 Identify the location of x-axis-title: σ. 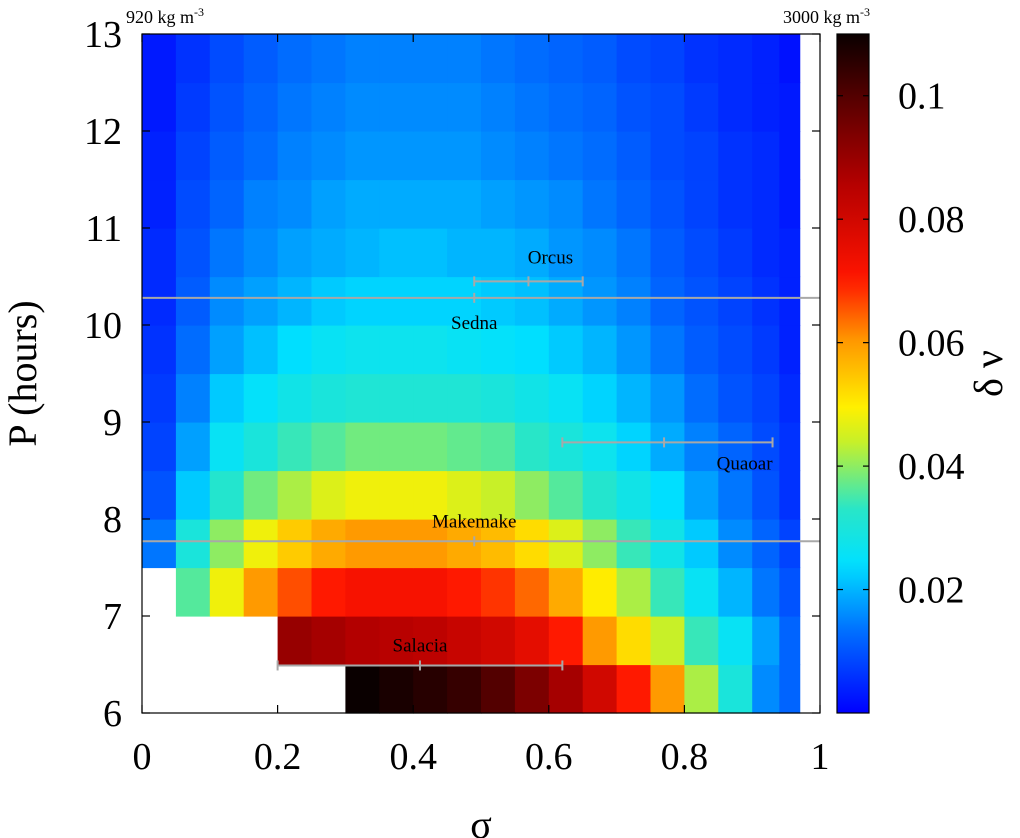
(481, 820).